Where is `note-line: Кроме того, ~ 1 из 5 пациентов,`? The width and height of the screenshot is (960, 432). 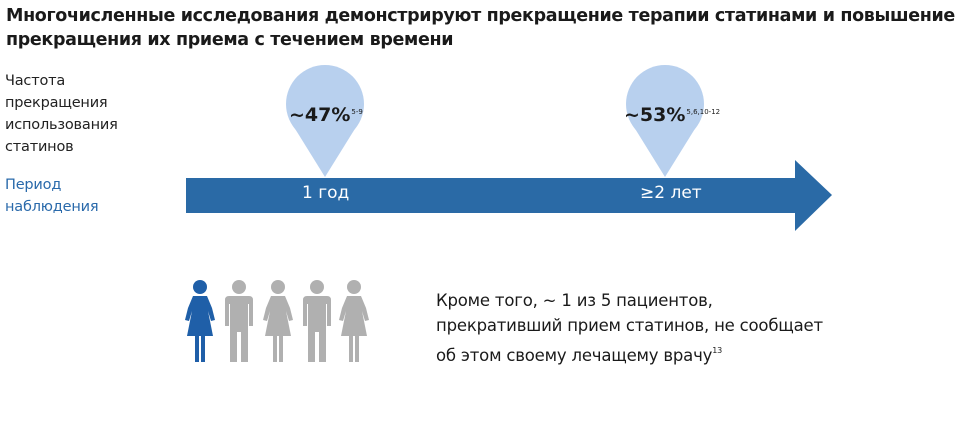 note-line: Кроме того, ~ 1 из 5 пациентов, is located at coordinates (574, 300).